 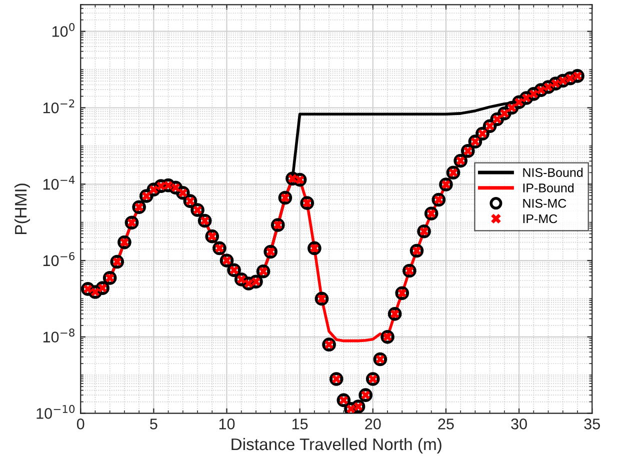 I want to click on x-tick-label: 5, so click(x=154, y=424).